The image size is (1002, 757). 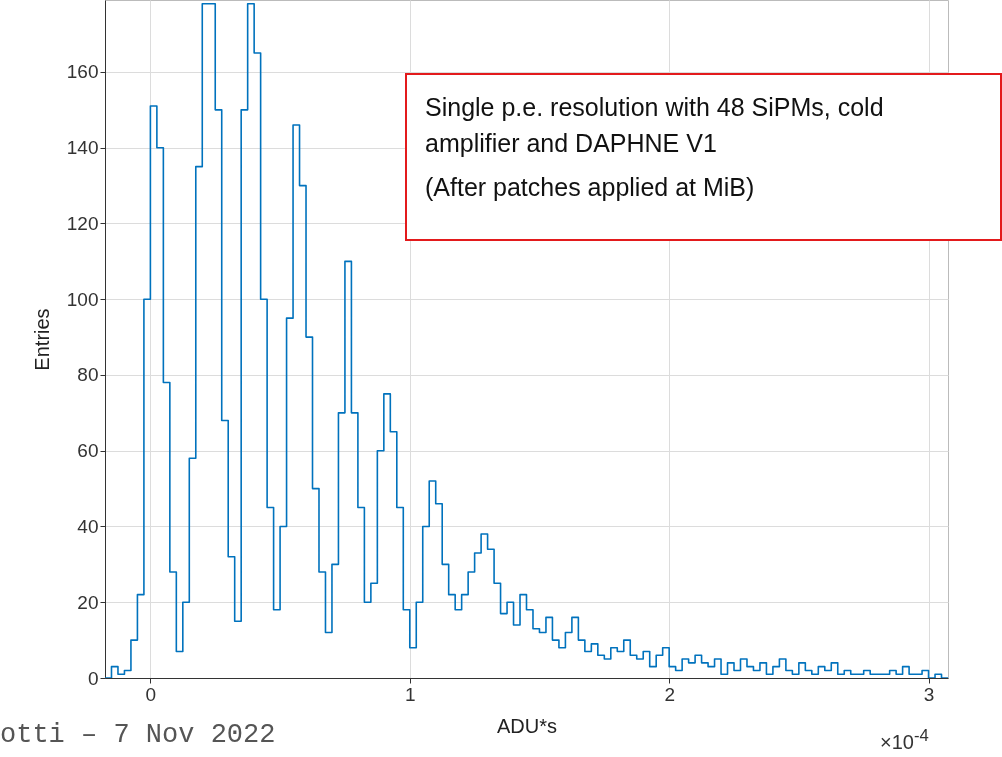 I want to click on text: otti – 7 Nov 2022, so click(x=138, y=735).